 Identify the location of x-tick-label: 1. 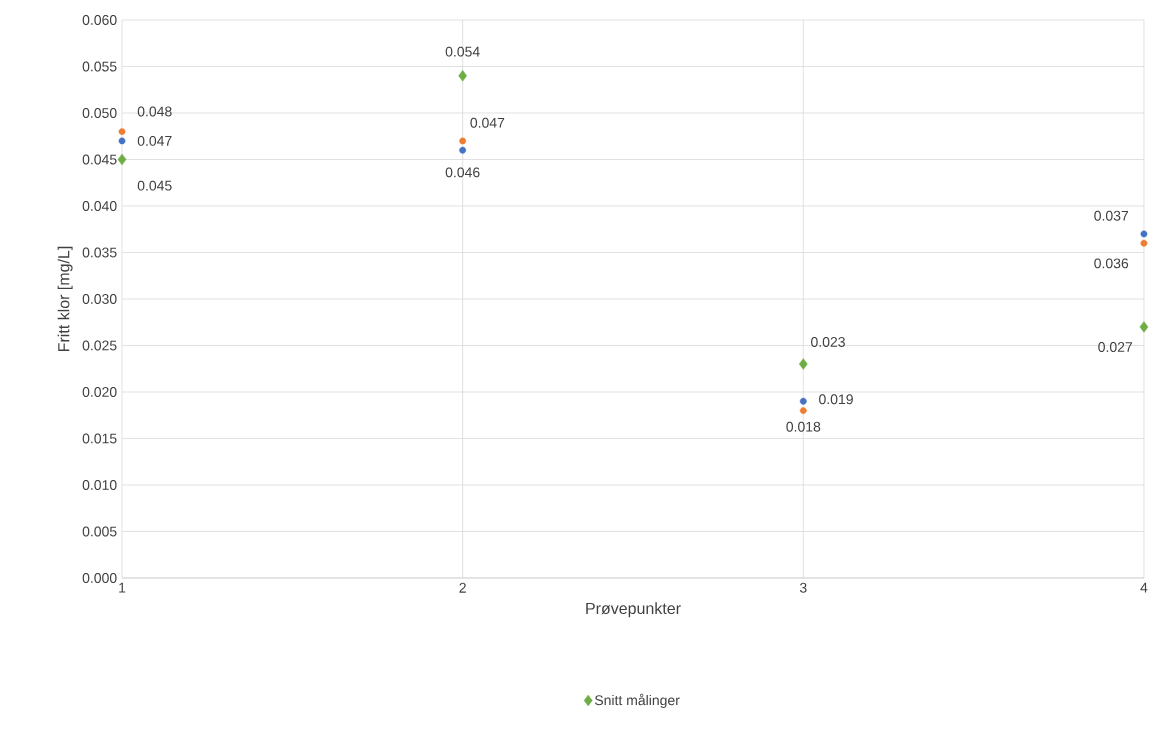
(122, 587).